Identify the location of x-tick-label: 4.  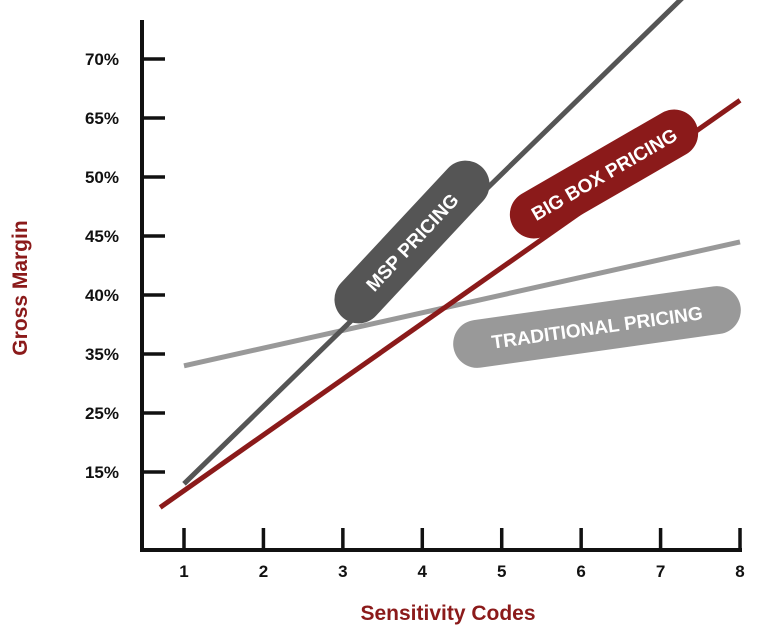
(423, 571).